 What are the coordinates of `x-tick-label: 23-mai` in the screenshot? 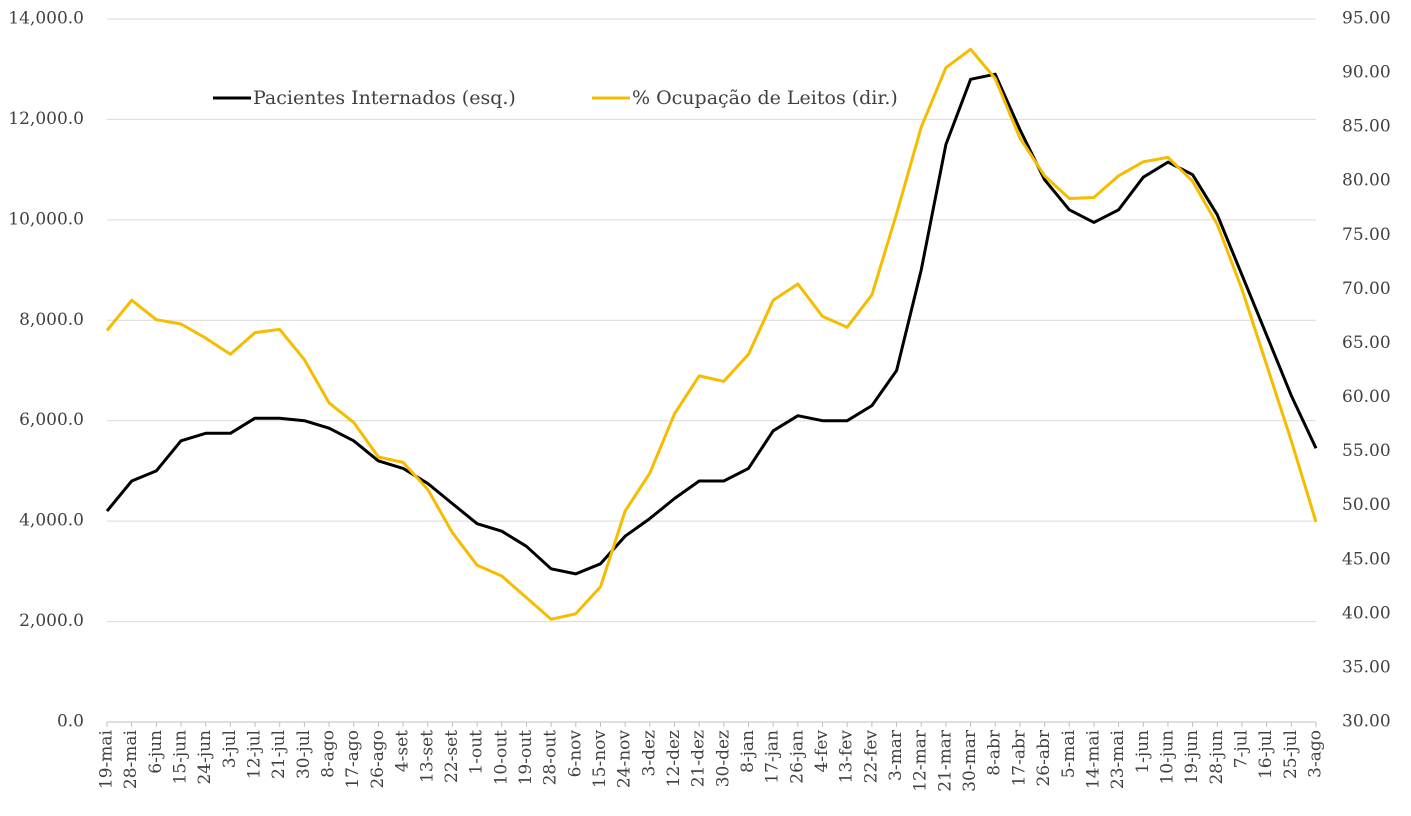 It's located at (1118, 759).